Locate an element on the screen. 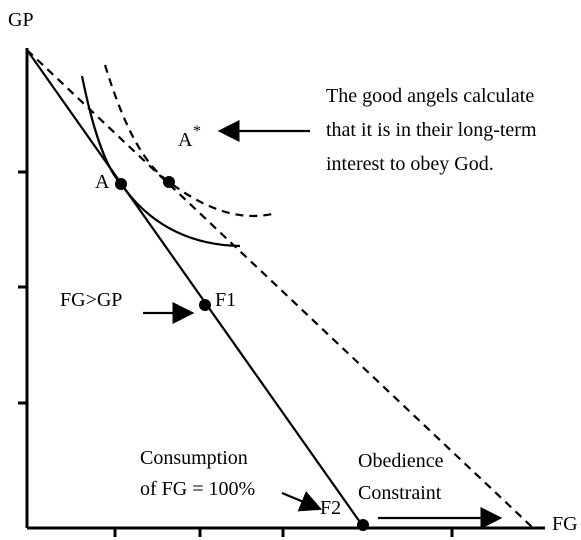  y-ticks is located at coordinates (22, 287).